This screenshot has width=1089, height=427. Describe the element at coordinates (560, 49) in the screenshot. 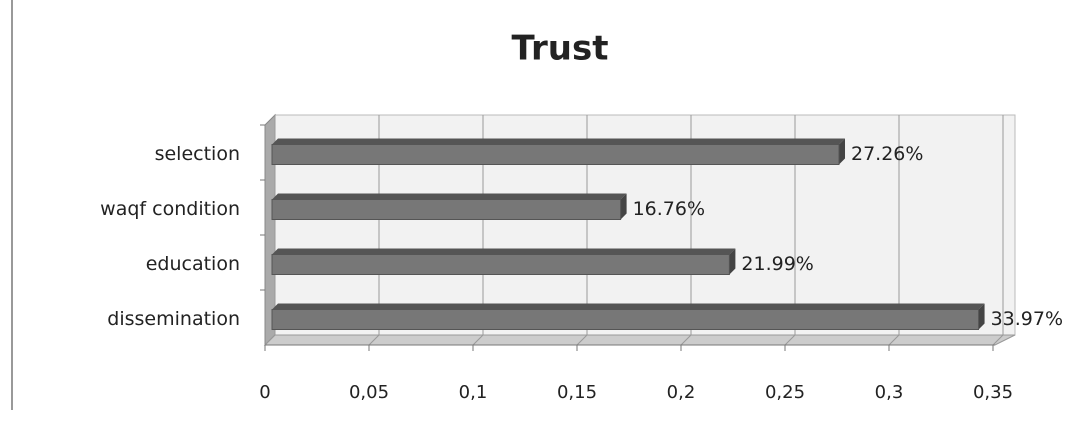

I see `chart-title: Trust` at that location.